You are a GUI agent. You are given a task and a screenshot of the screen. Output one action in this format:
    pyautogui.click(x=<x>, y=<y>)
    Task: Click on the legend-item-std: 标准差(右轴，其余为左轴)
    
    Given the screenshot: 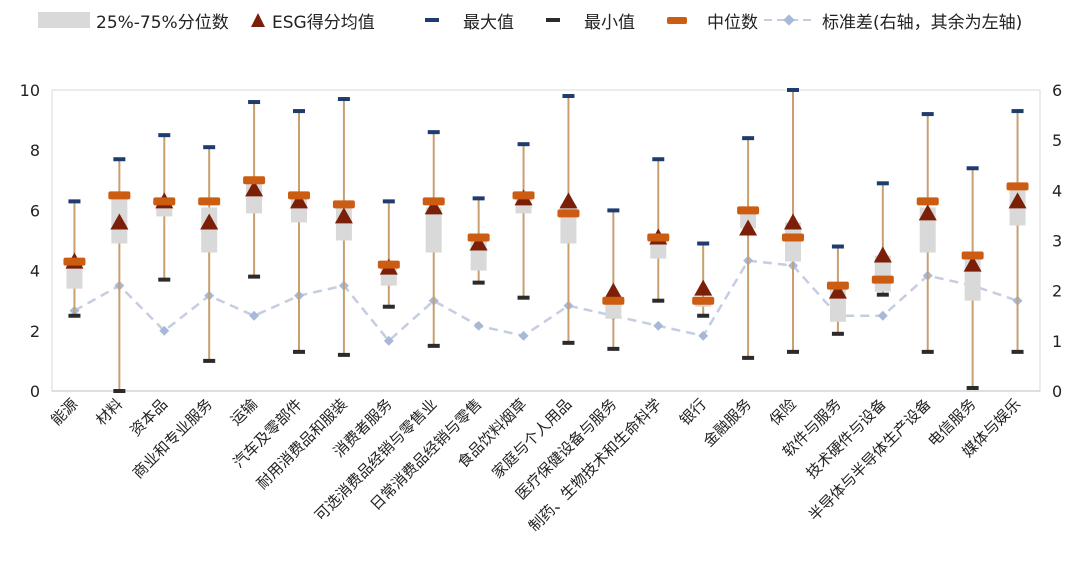 What is the action you would take?
    pyautogui.click(x=892, y=20)
    